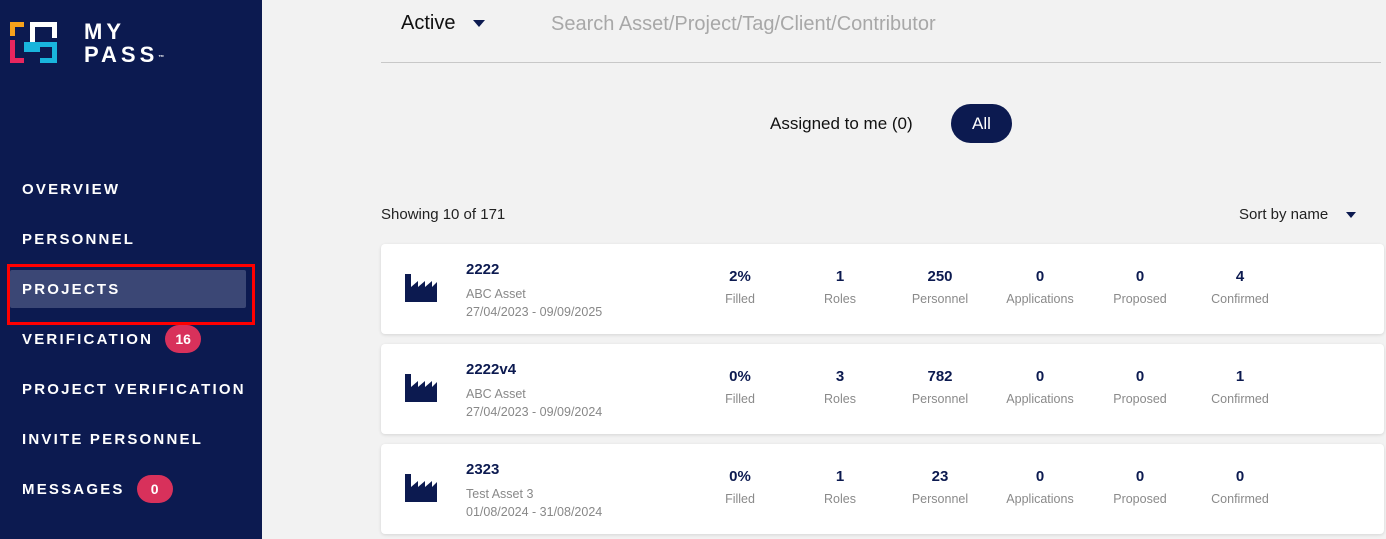 Image resolution: width=1386 pixels, height=539 pixels. What do you see at coordinates (79, 239) in the screenshot?
I see `sidebar-item-label: PERSONNEL` at bounding box center [79, 239].